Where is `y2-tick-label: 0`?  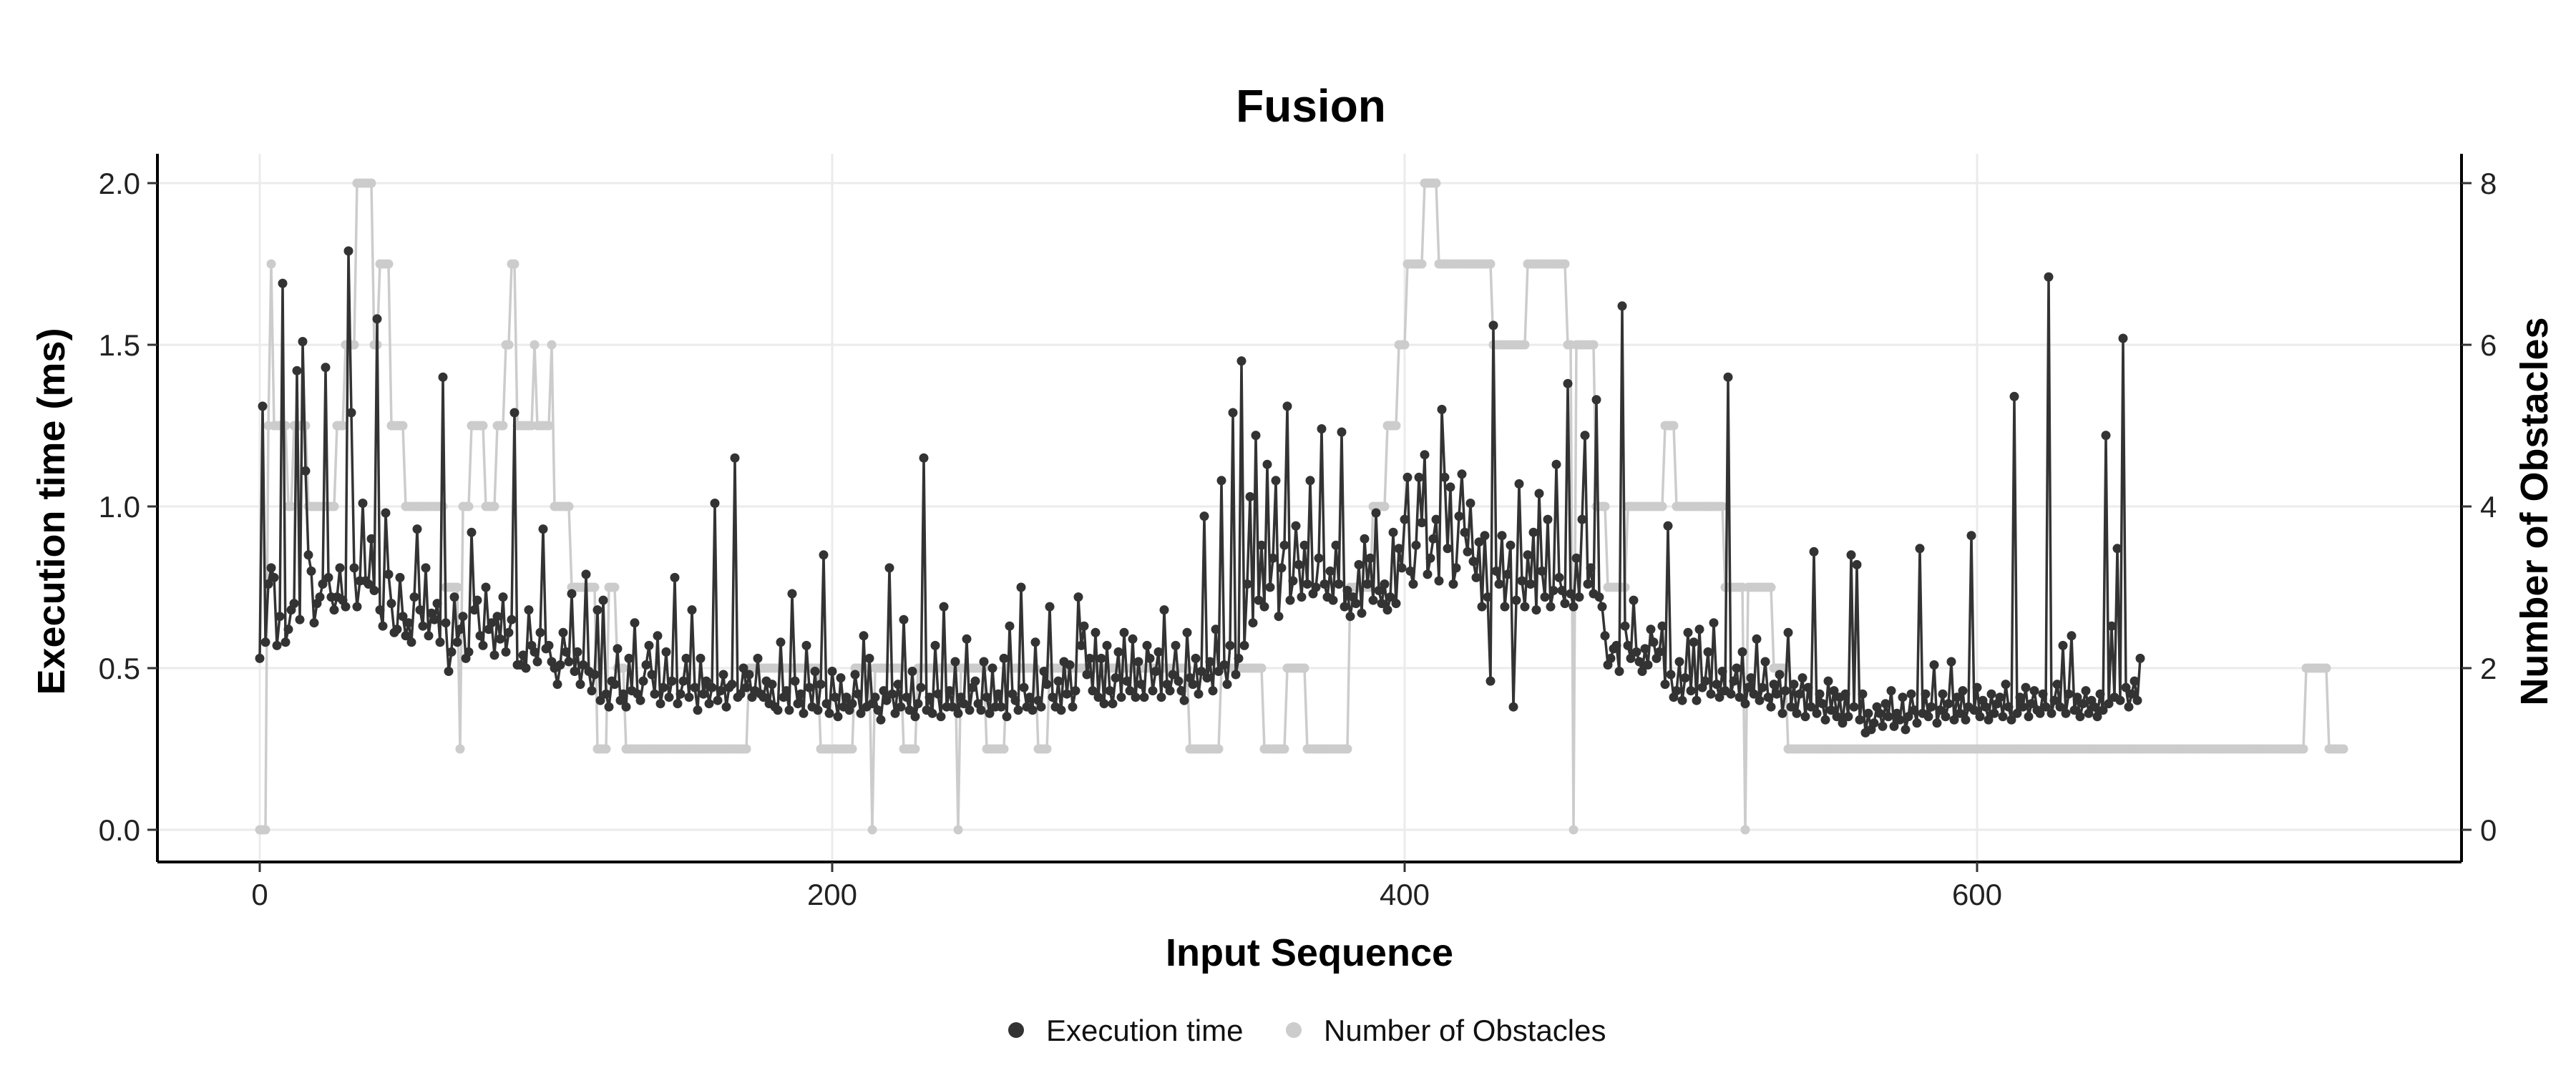 y2-tick-label: 0 is located at coordinates (2488, 830).